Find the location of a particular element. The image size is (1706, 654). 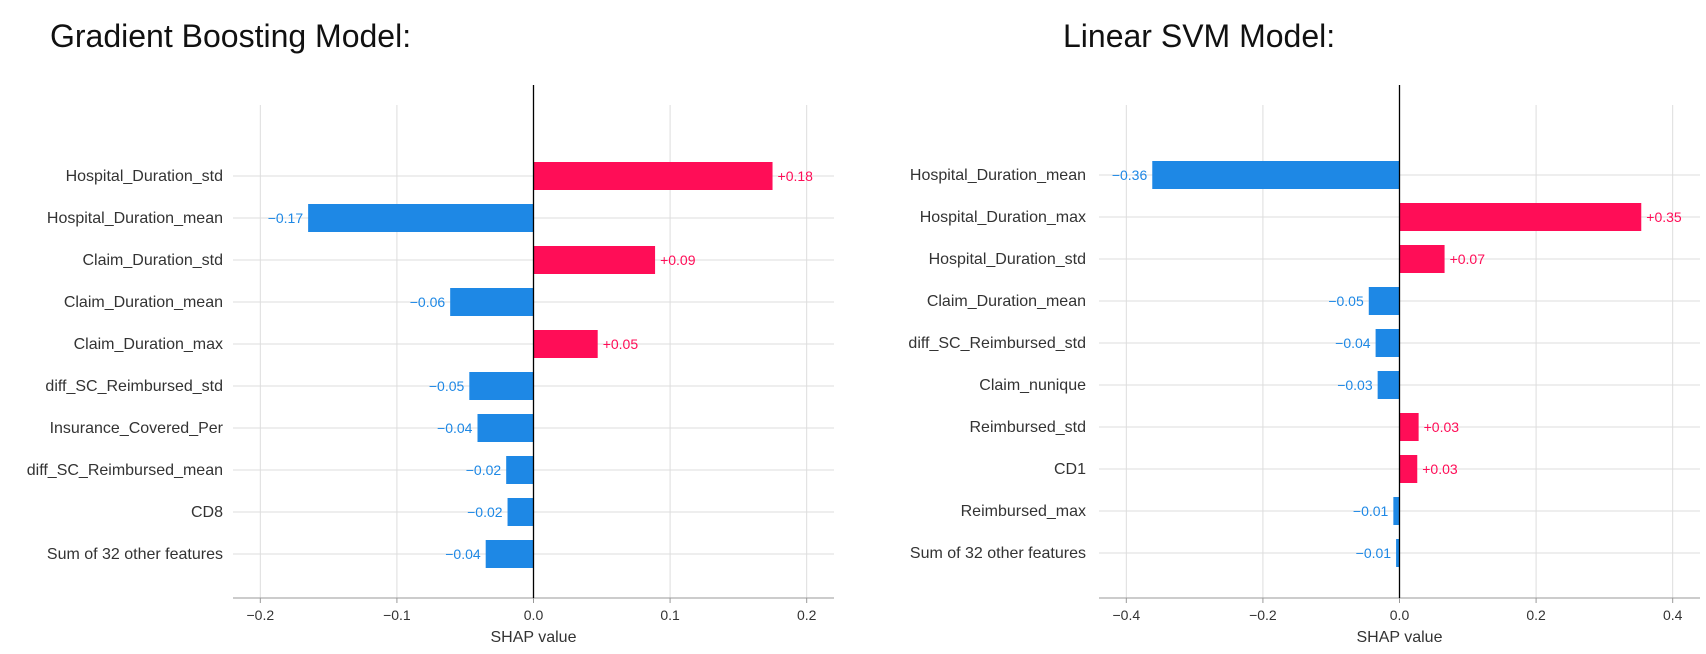

feature-label: diff_SC_Reimbursed_mean is located at coordinates (125, 470).